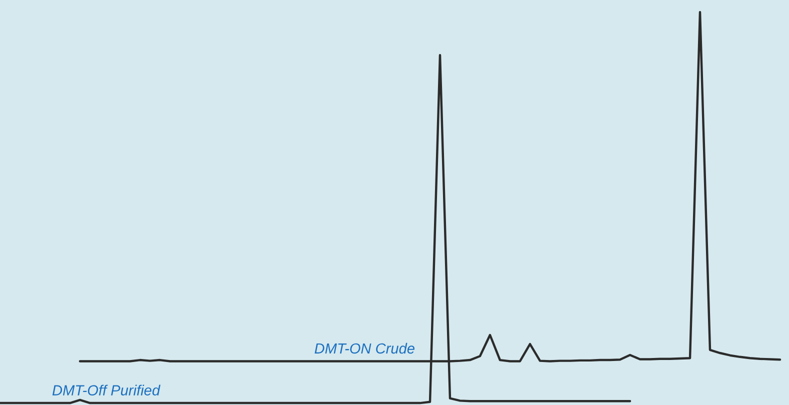 Image resolution: width=789 pixels, height=405 pixels. Describe the element at coordinates (364, 348) in the screenshot. I see `series-label: DMT-ON Crude` at that location.